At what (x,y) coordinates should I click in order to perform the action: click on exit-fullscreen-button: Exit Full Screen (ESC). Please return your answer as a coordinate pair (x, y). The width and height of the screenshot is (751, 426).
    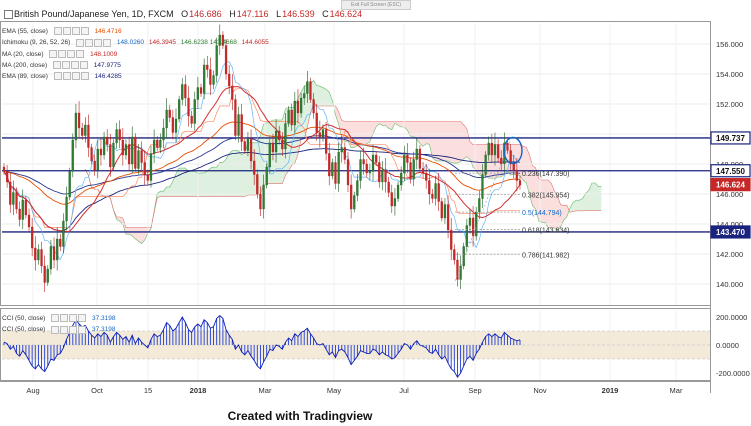
    Looking at the image, I should click on (376, 5).